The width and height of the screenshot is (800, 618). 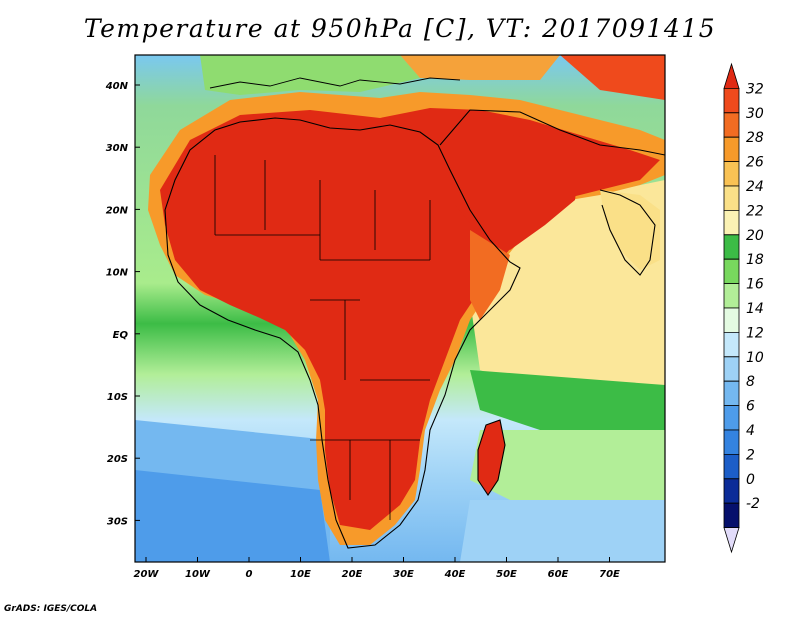 What do you see at coordinates (753, 504) in the screenshot?
I see `colorbar-label: -2` at bounding box center [753, 504].